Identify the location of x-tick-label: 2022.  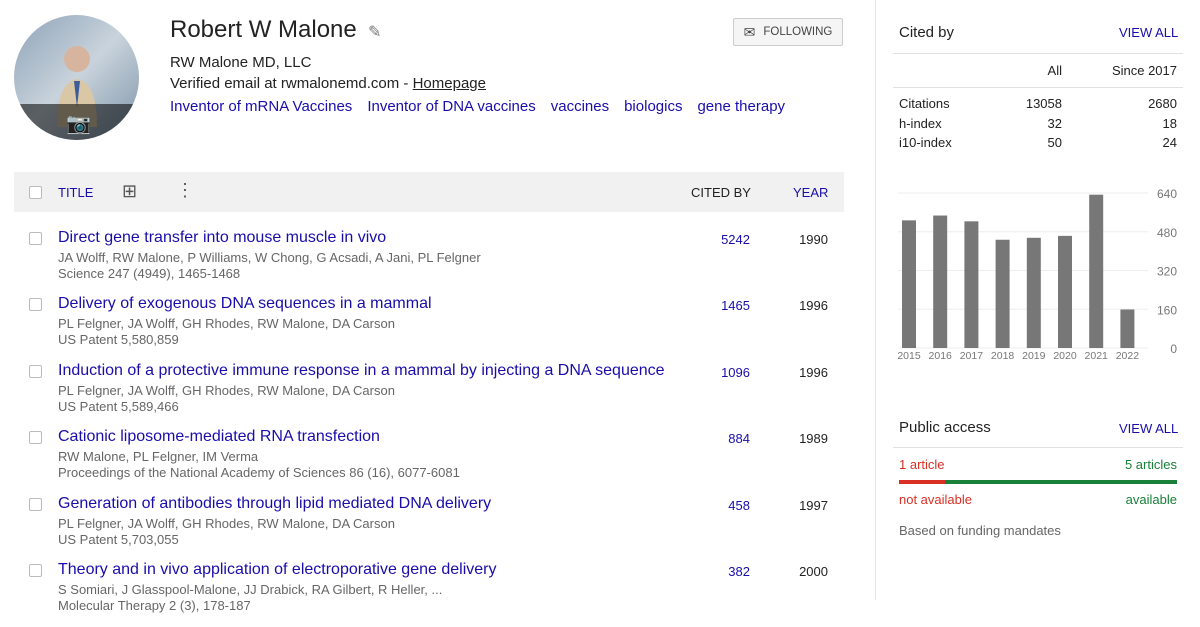
(1128, 356).